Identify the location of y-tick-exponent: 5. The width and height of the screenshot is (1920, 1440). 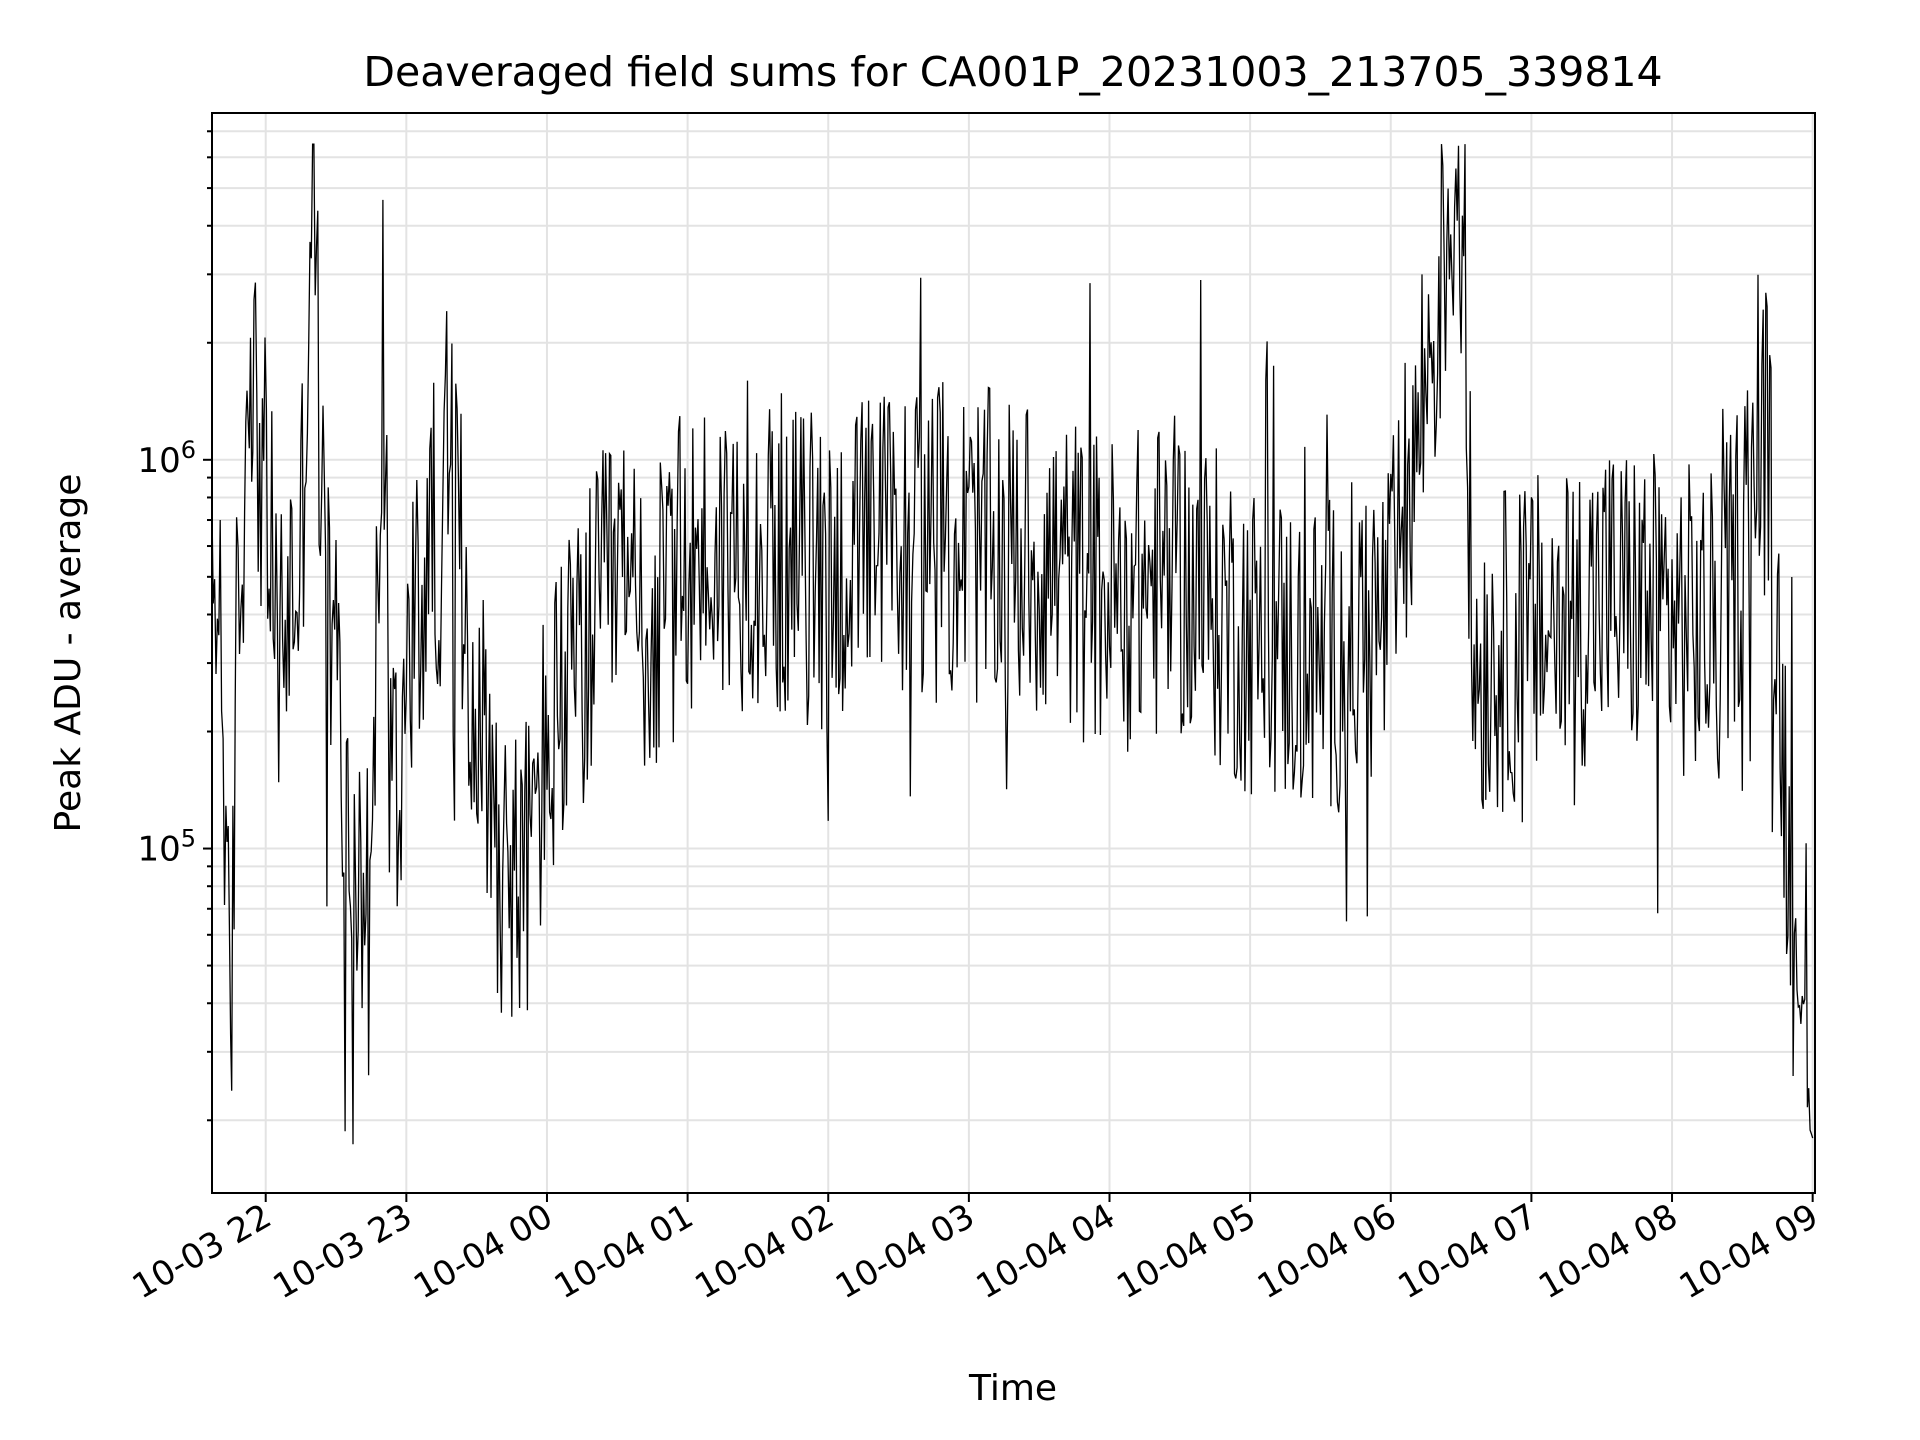
(188, 839).